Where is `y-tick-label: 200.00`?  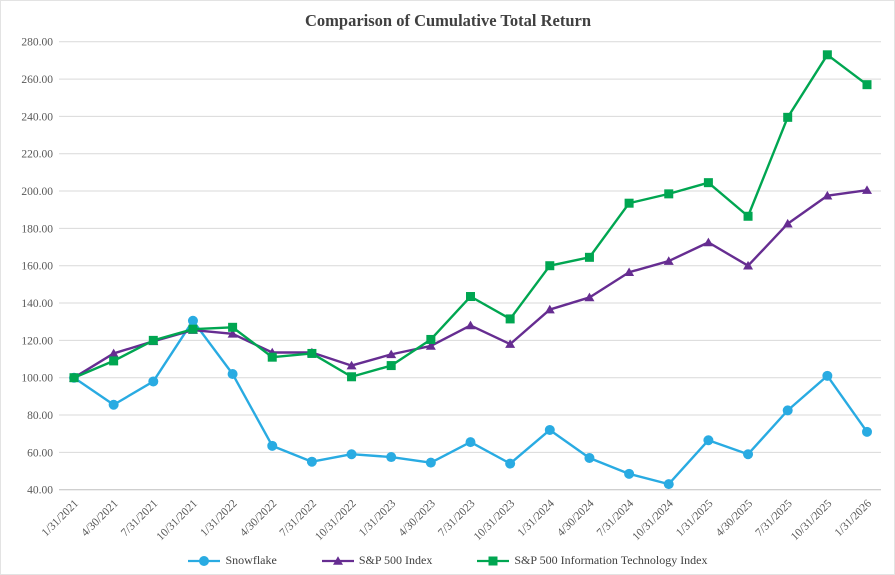
y-tick-label: 200.00 is located at coordinates (37, 192).